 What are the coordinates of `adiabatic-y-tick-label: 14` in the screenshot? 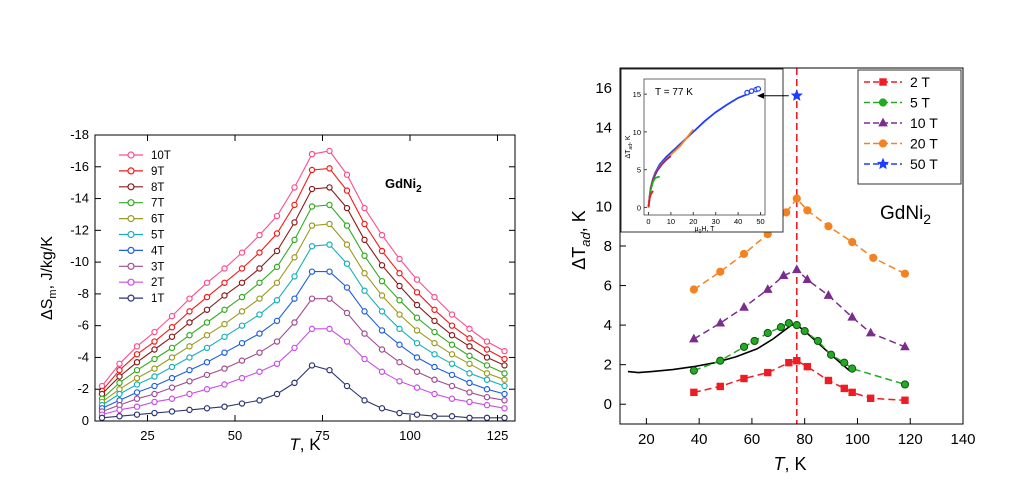 It's located at (603, 127).